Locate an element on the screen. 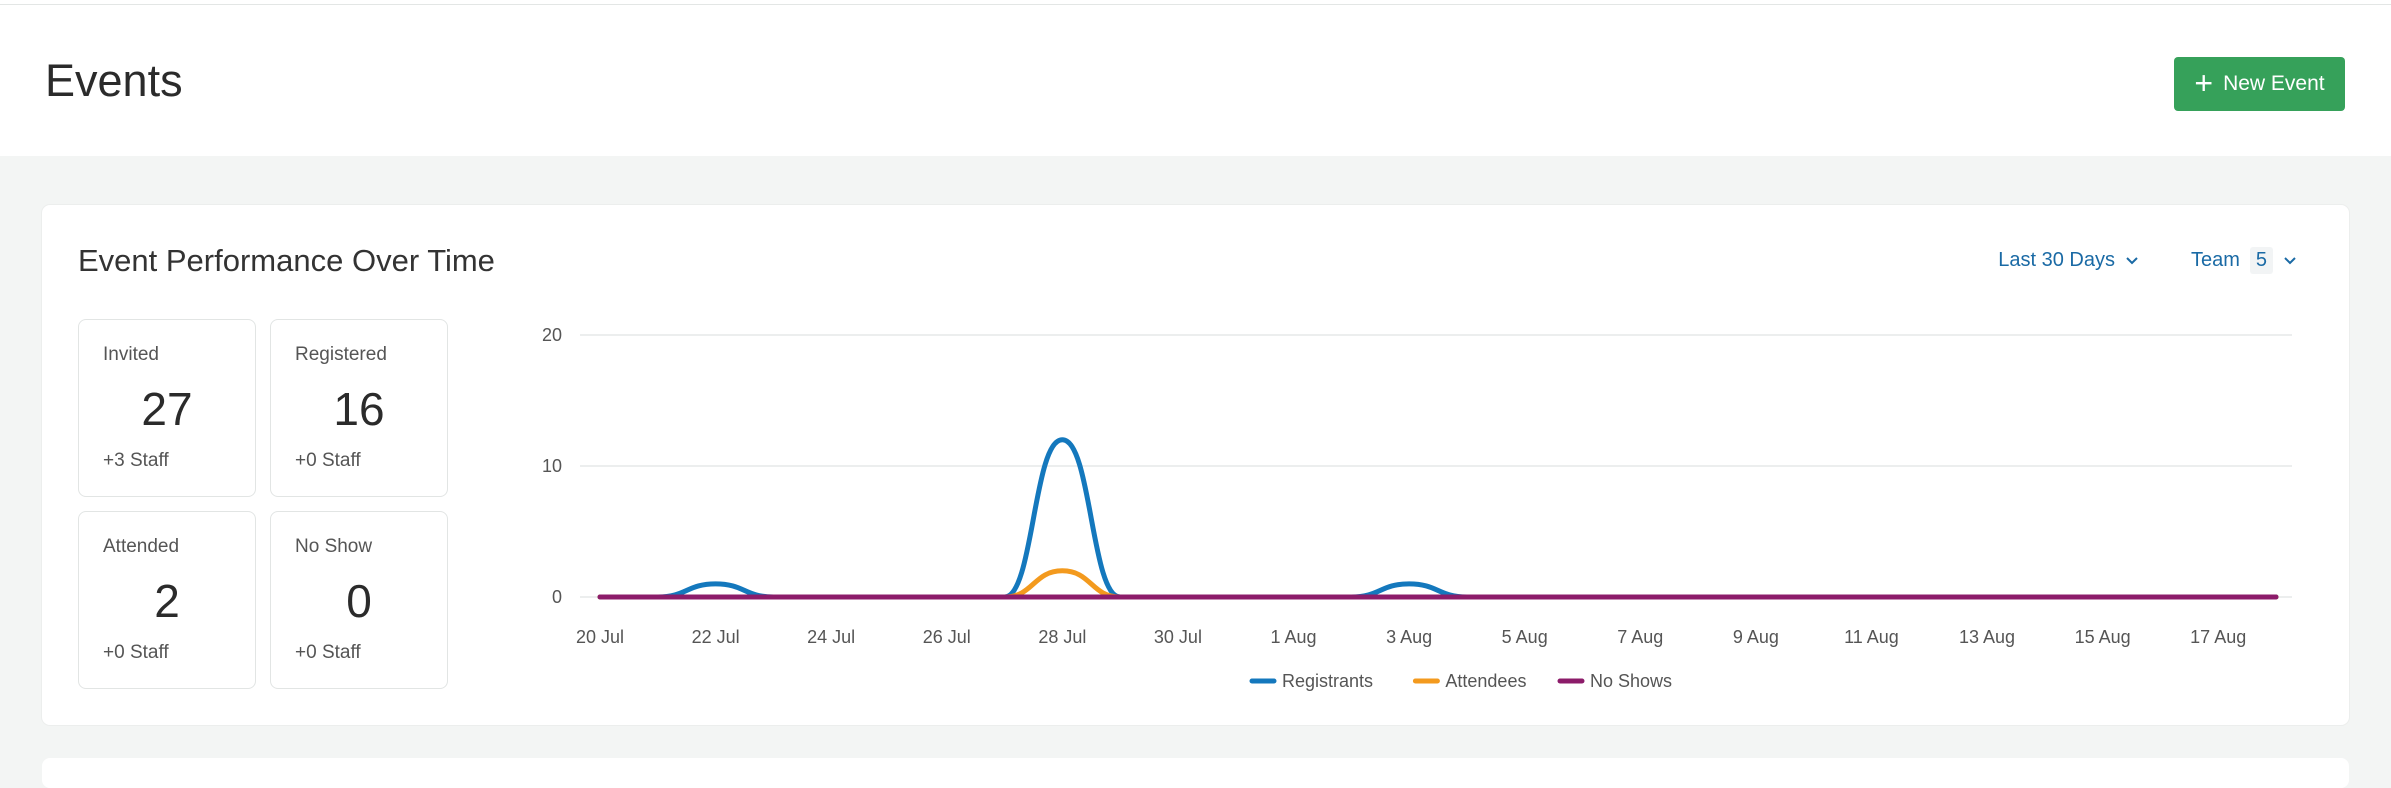 This screenshot has height=788, width=2391. stat-label: Registered is located at coordinates (341, 354).